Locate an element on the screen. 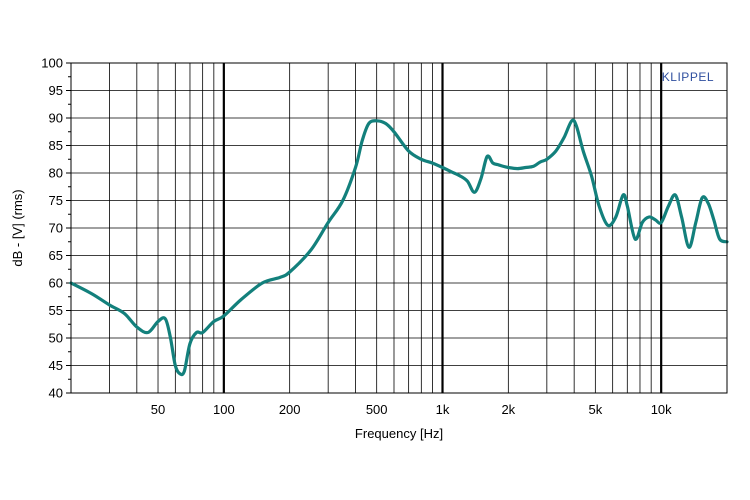  y-tick-label: 100 is located at coordinates (52, 63).